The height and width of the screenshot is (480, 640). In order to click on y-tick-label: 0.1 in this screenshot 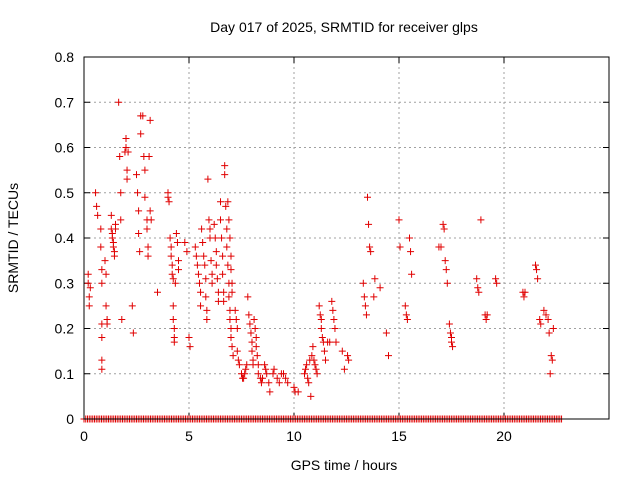, I will do `click(65, 374)`.